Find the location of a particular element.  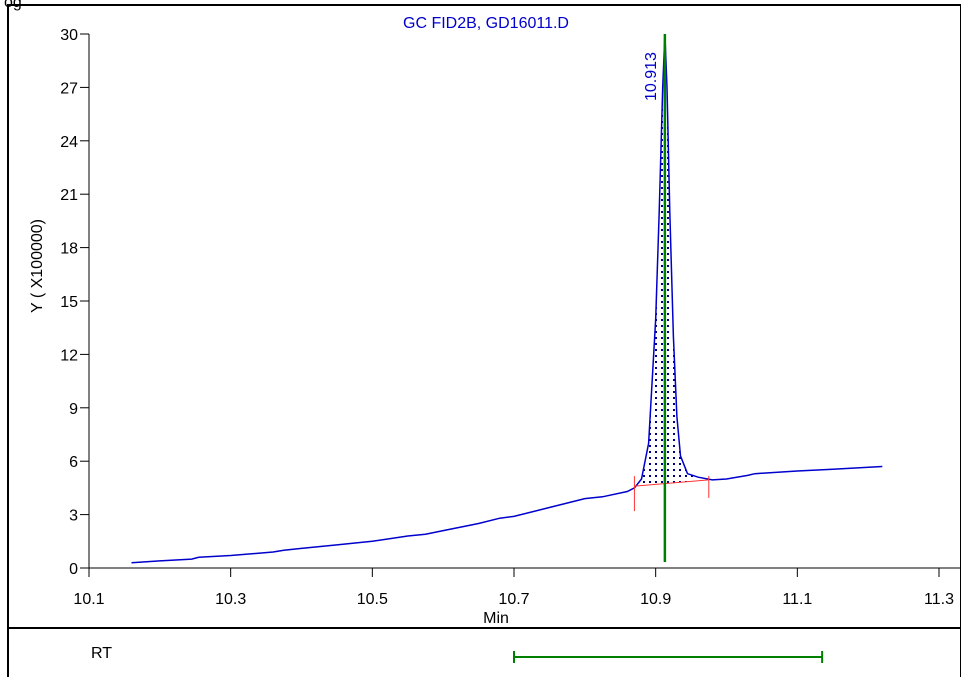

y-tick-label: 27 is located at coordinates (69, 88).